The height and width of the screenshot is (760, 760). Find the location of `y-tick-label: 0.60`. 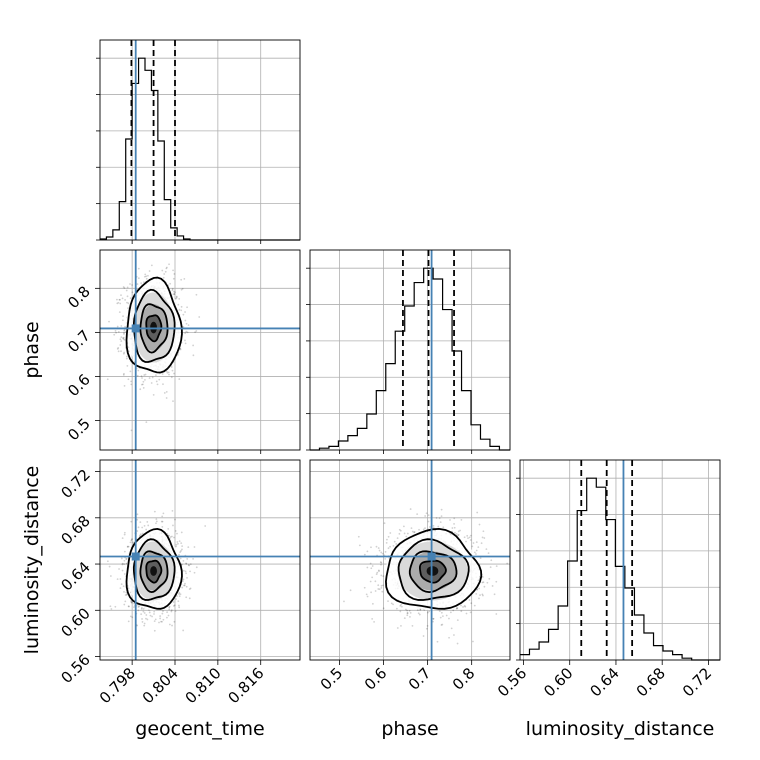

y-tick-label: 0.60 is located at coordinates (75, 622).